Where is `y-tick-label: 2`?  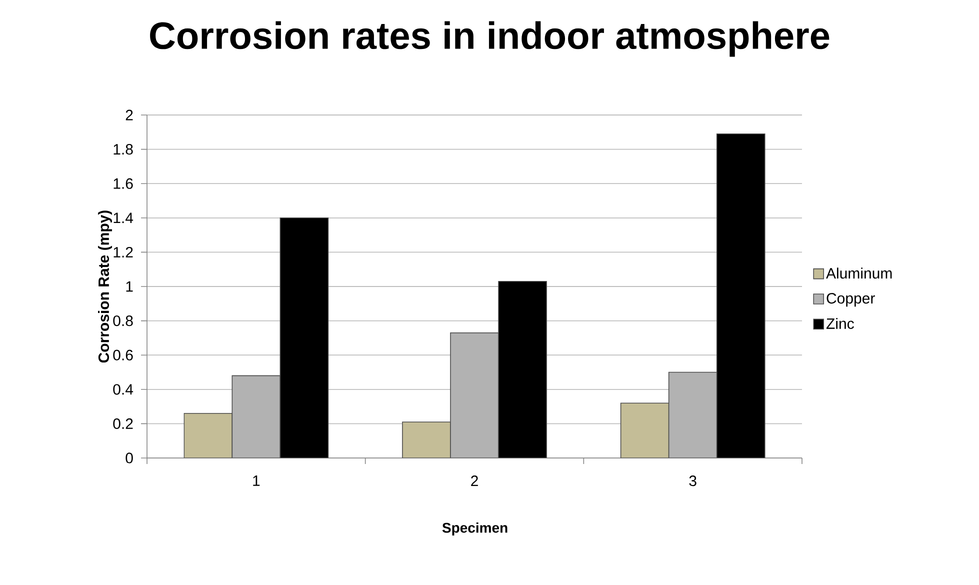 y-tick-label: 2 is located at coordinates (129, 115).